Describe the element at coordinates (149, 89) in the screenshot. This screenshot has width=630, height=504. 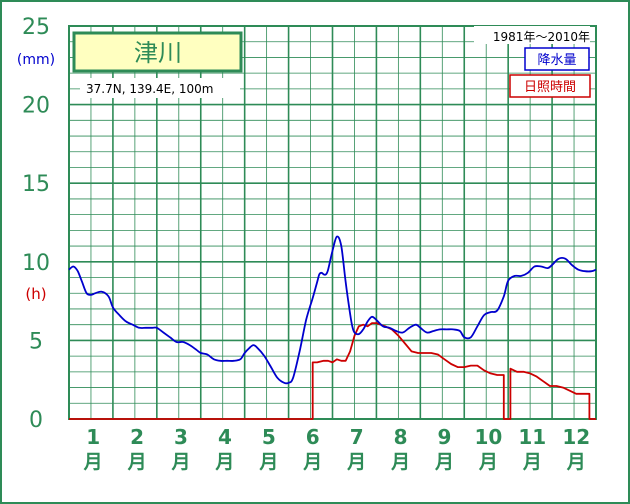
I see `location-label: 37.7N, 139.4E, 100m` at that location.